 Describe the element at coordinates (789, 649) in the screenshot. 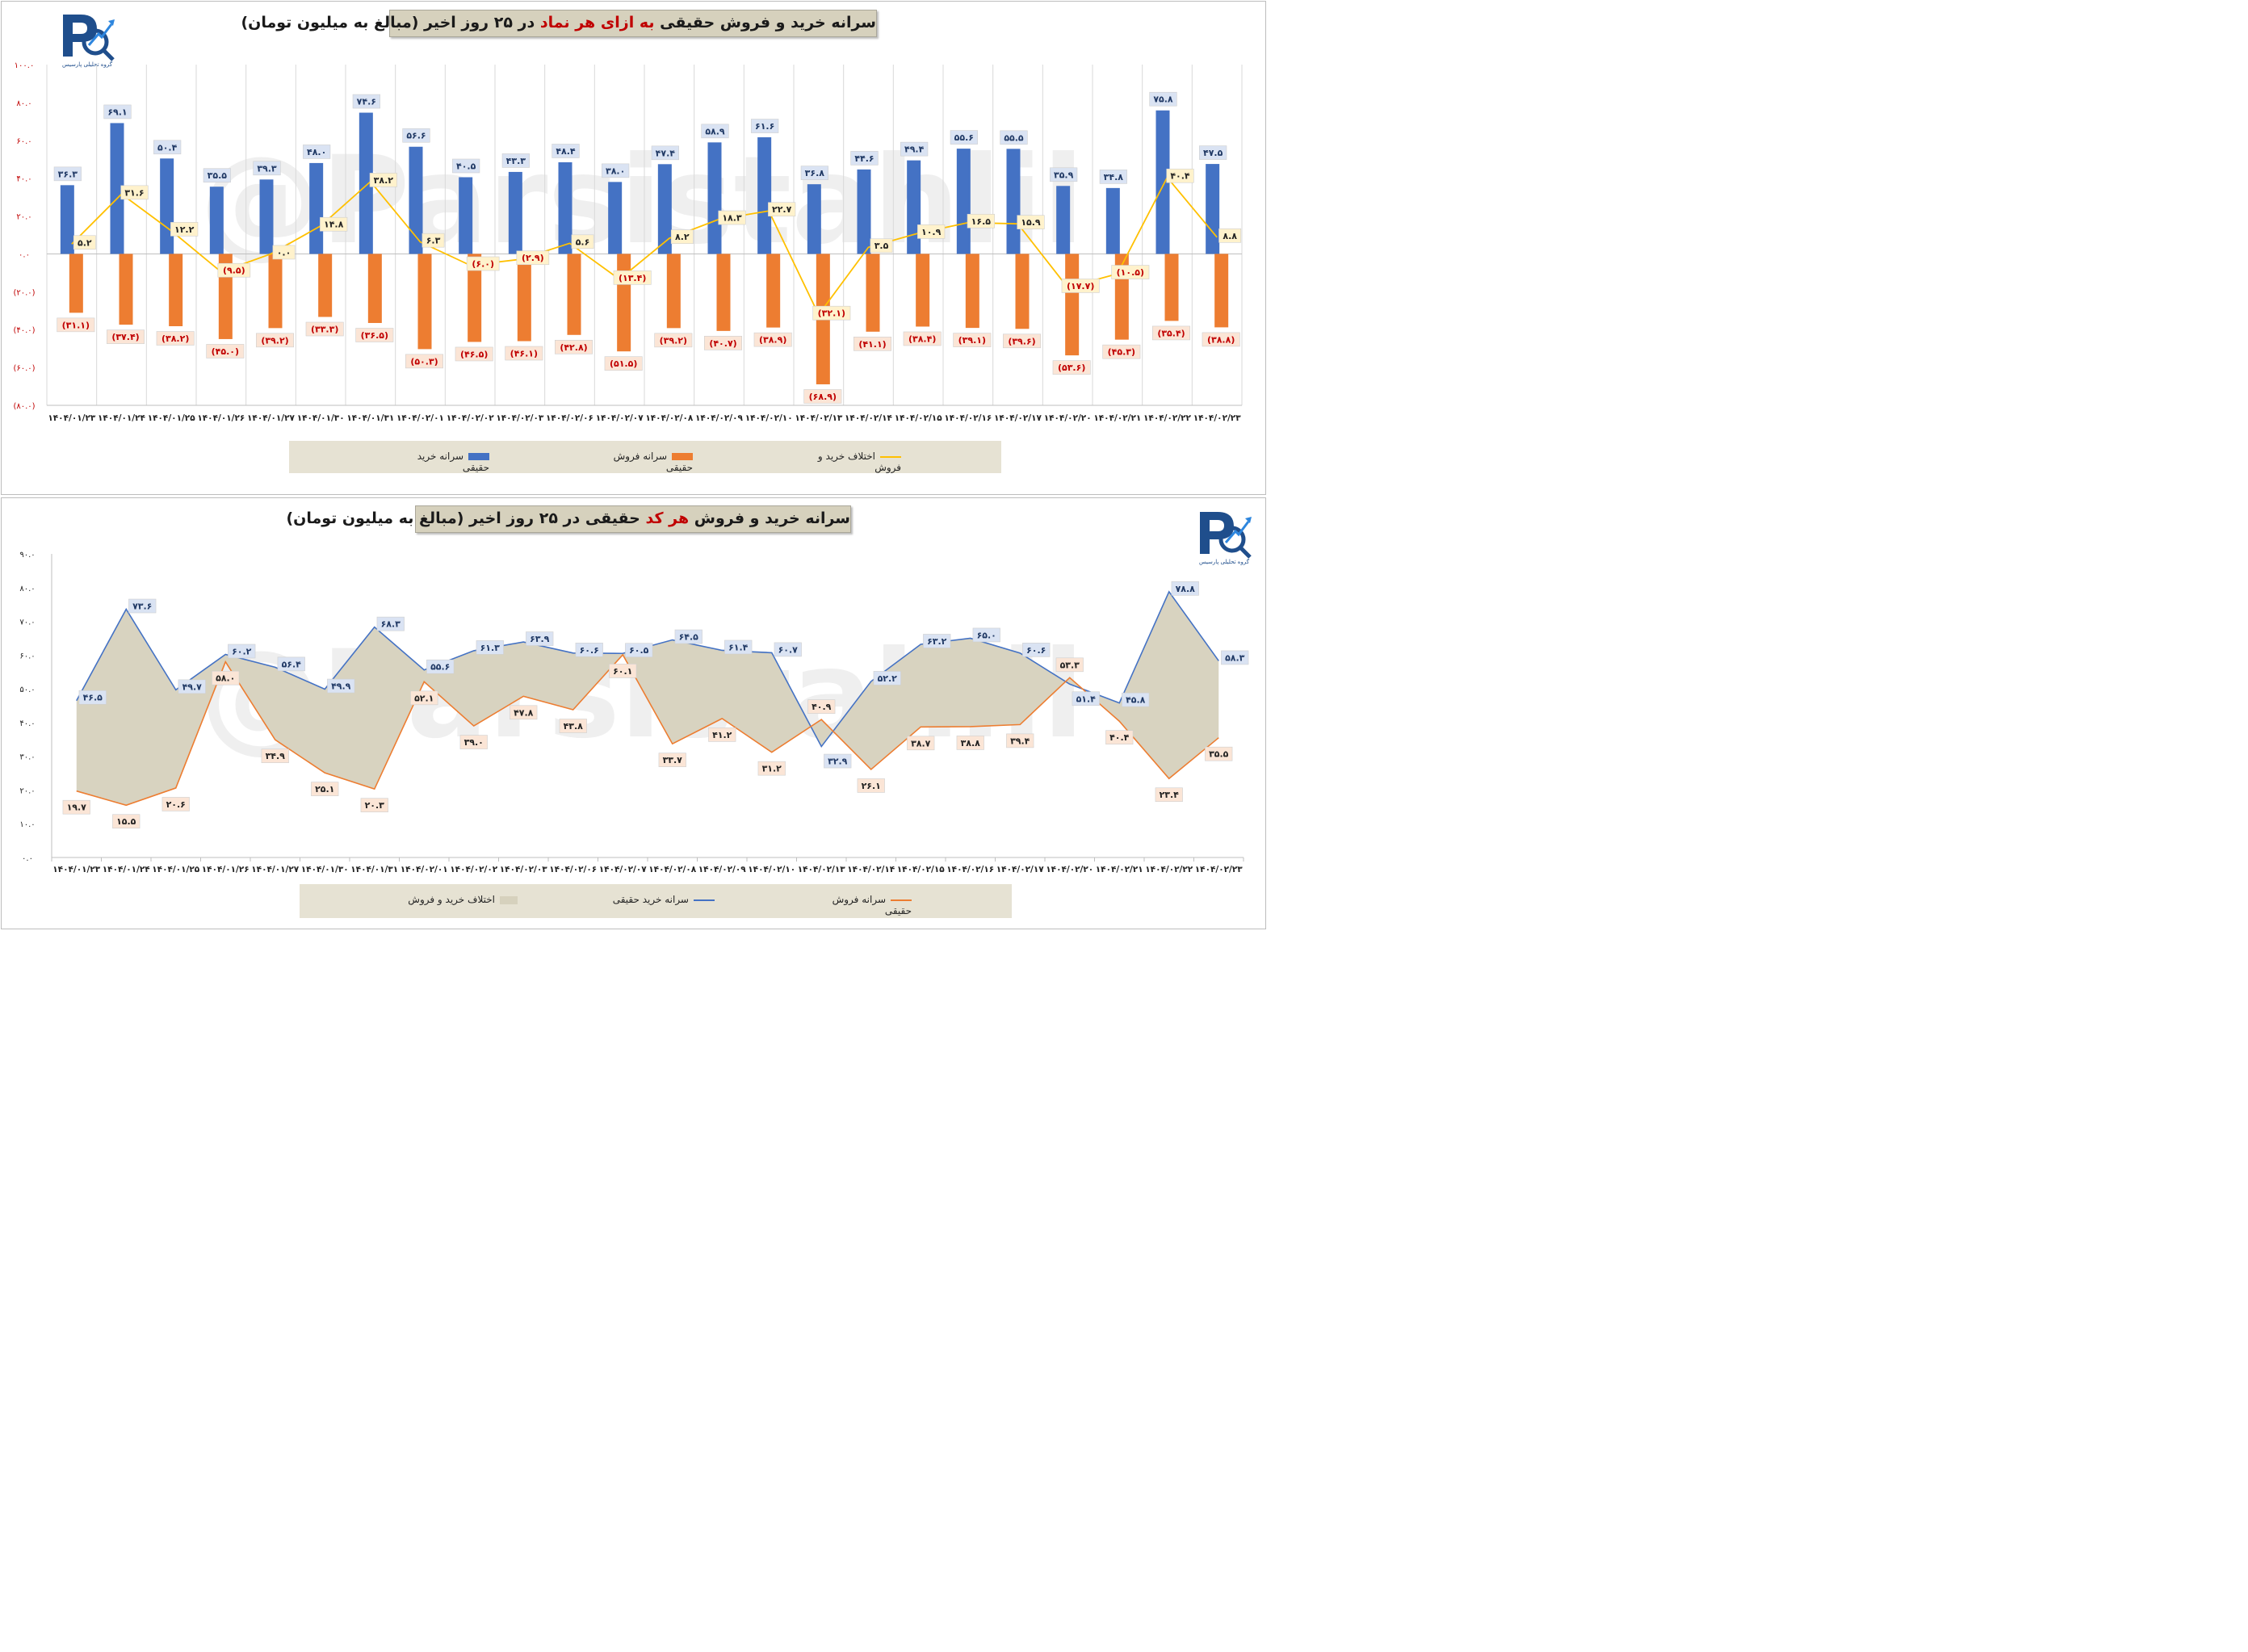

I see `buy-value-label: ۶۰.۷` at that location.